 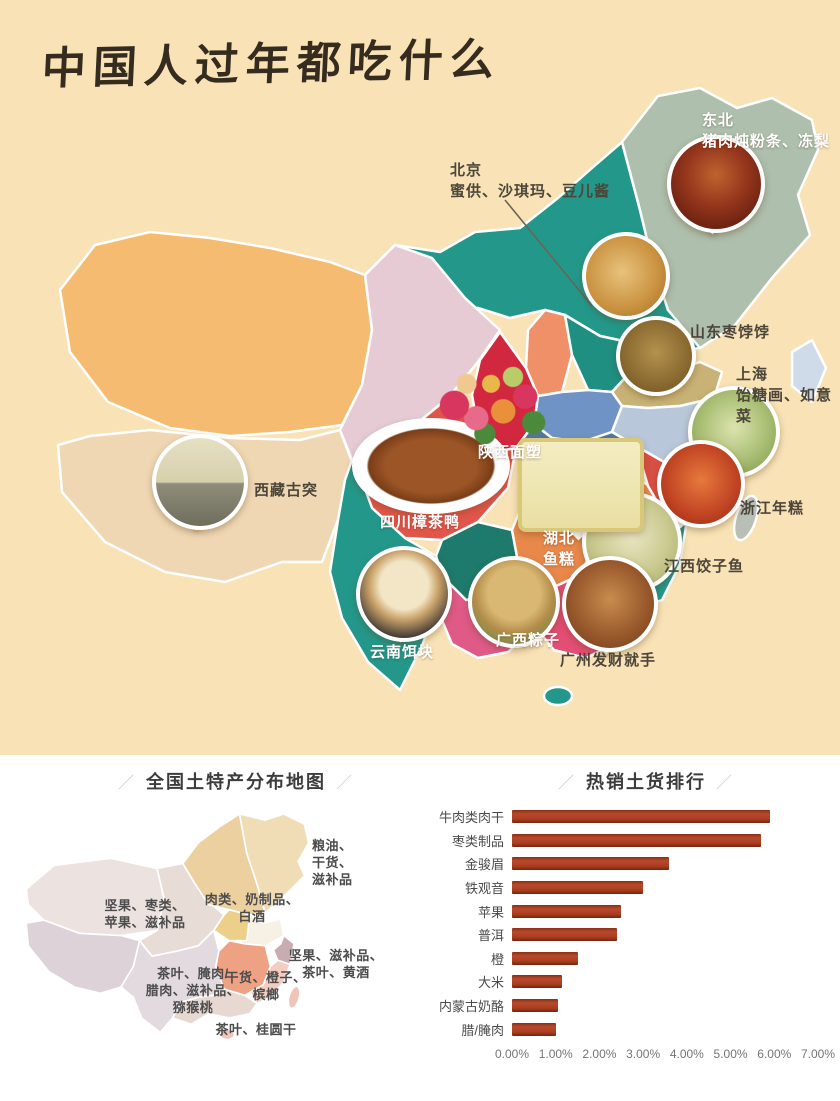 I want to click on label-shanghai: 上海 饴糖画、如意菜, so click(x=788, y=395).